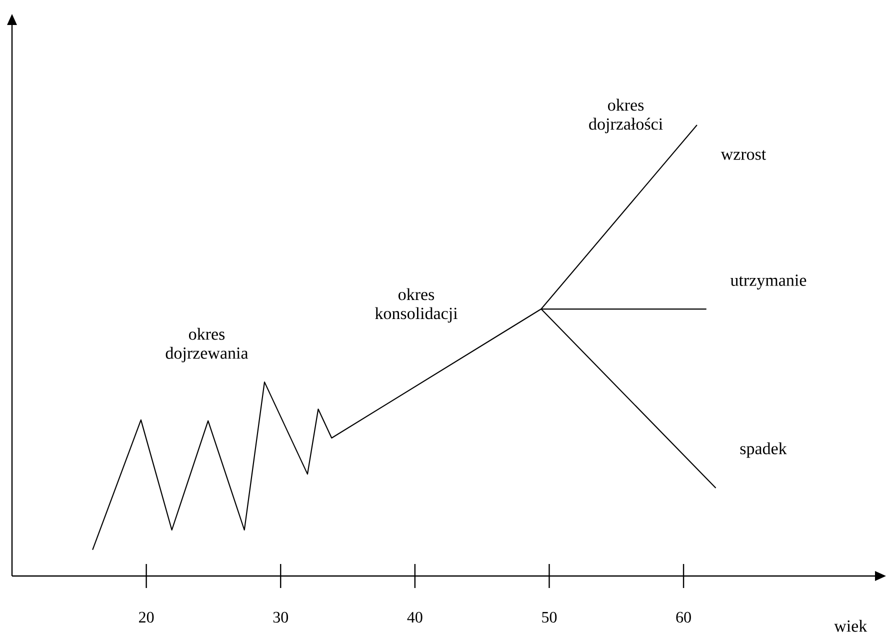 This screenshot has height=640, width=887. What do you see at coordinates (743, 155) in the screenshot?
I see `text: wzrost` at bounding box center [743, 155].